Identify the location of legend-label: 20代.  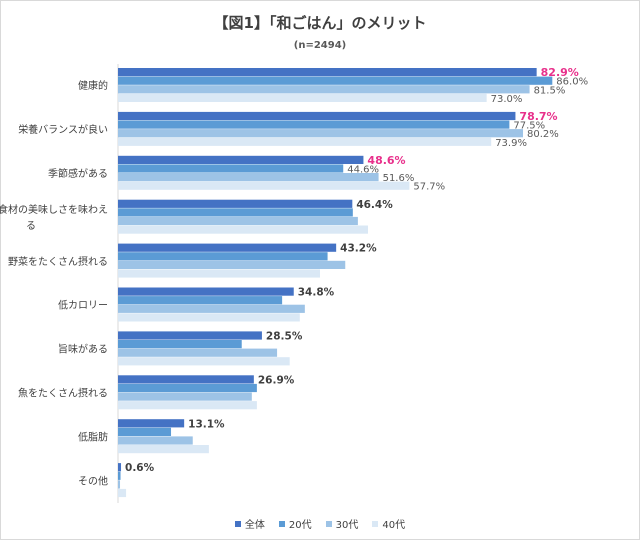
(300, 525).